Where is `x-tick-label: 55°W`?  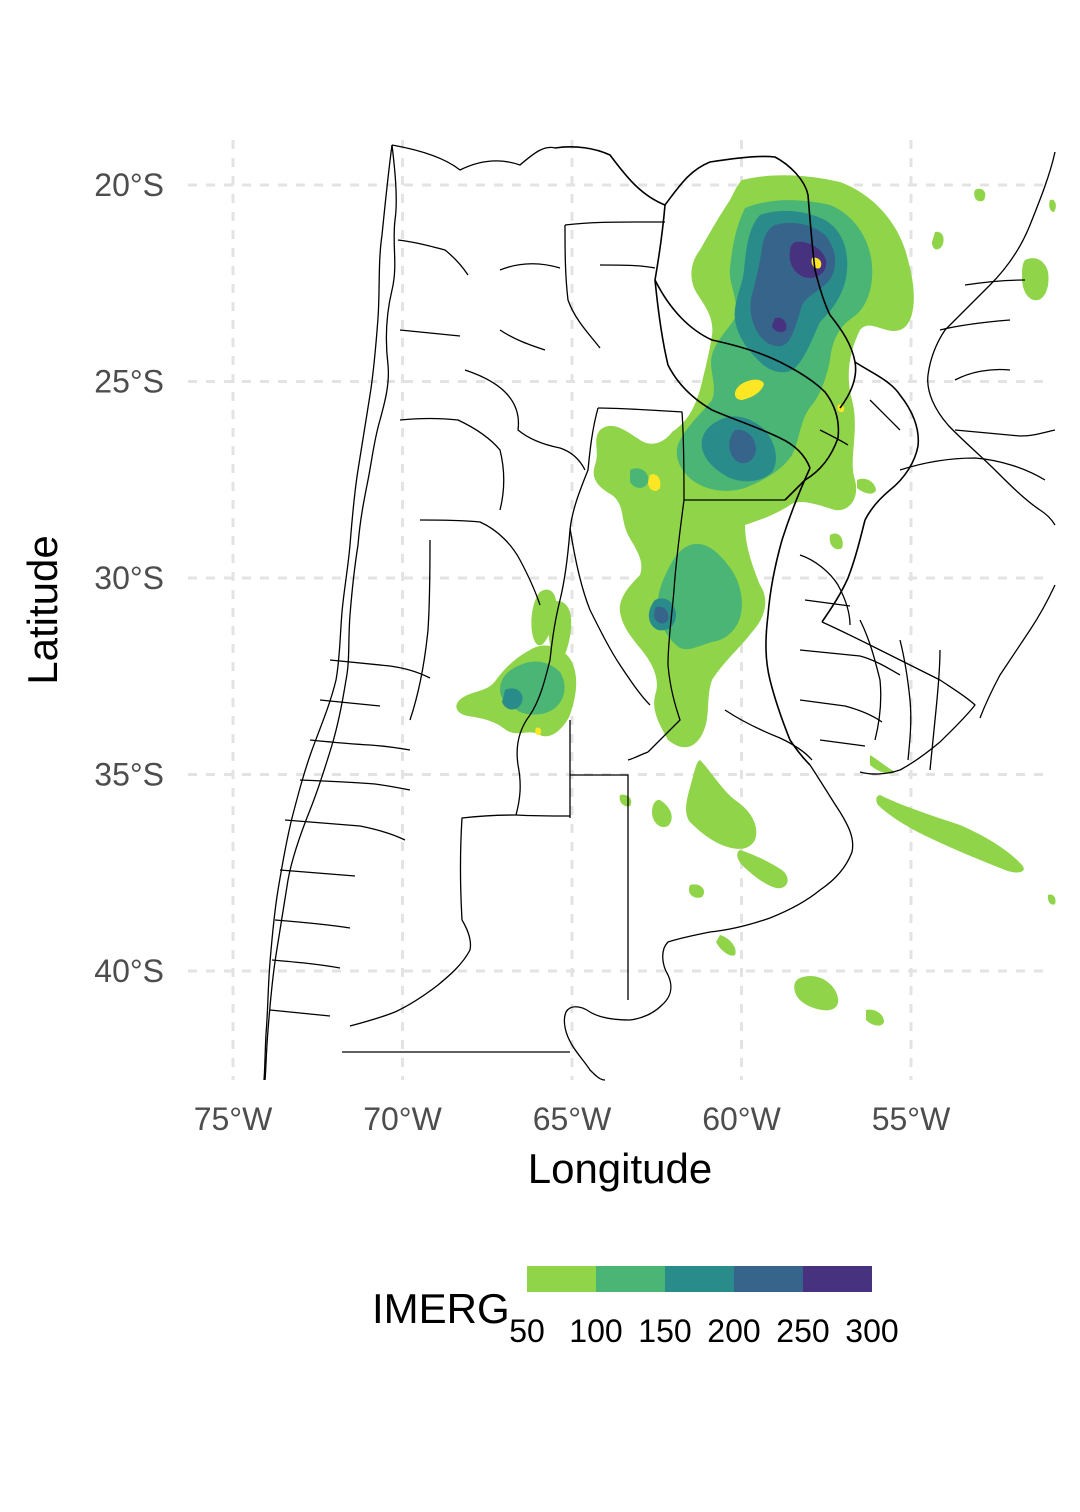 x-tick-label: 55°W is located at coordinates (911, 1119).